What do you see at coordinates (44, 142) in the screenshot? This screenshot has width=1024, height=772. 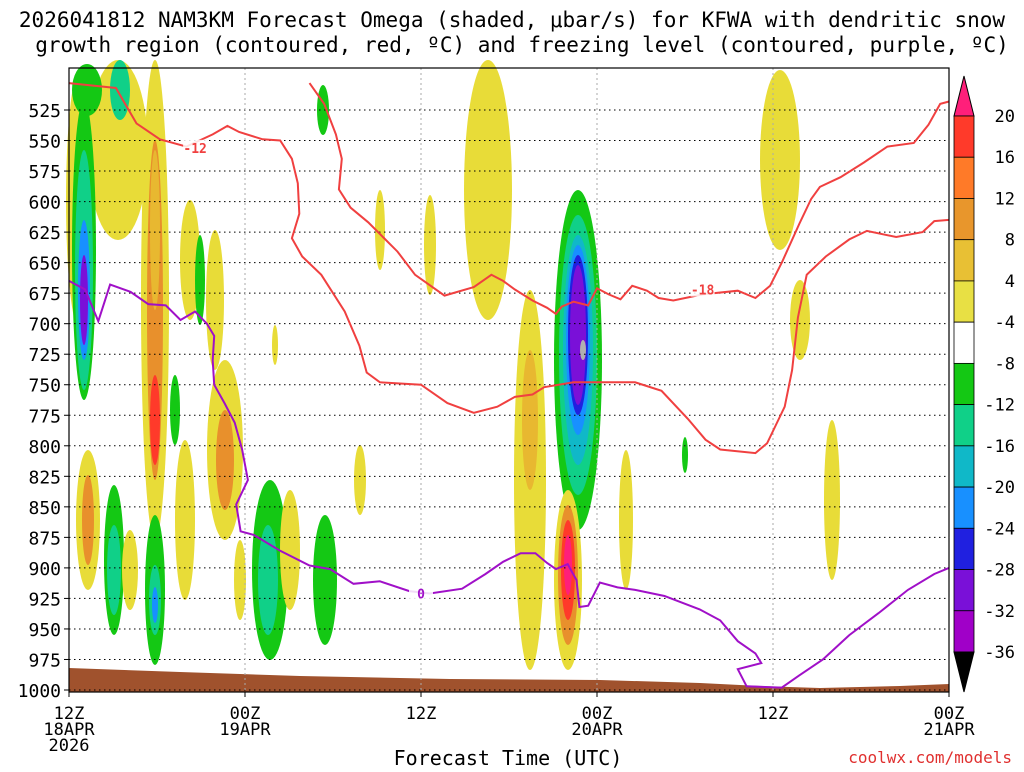 I see `y-tick-label: 550` at bounding box center [44, 142].